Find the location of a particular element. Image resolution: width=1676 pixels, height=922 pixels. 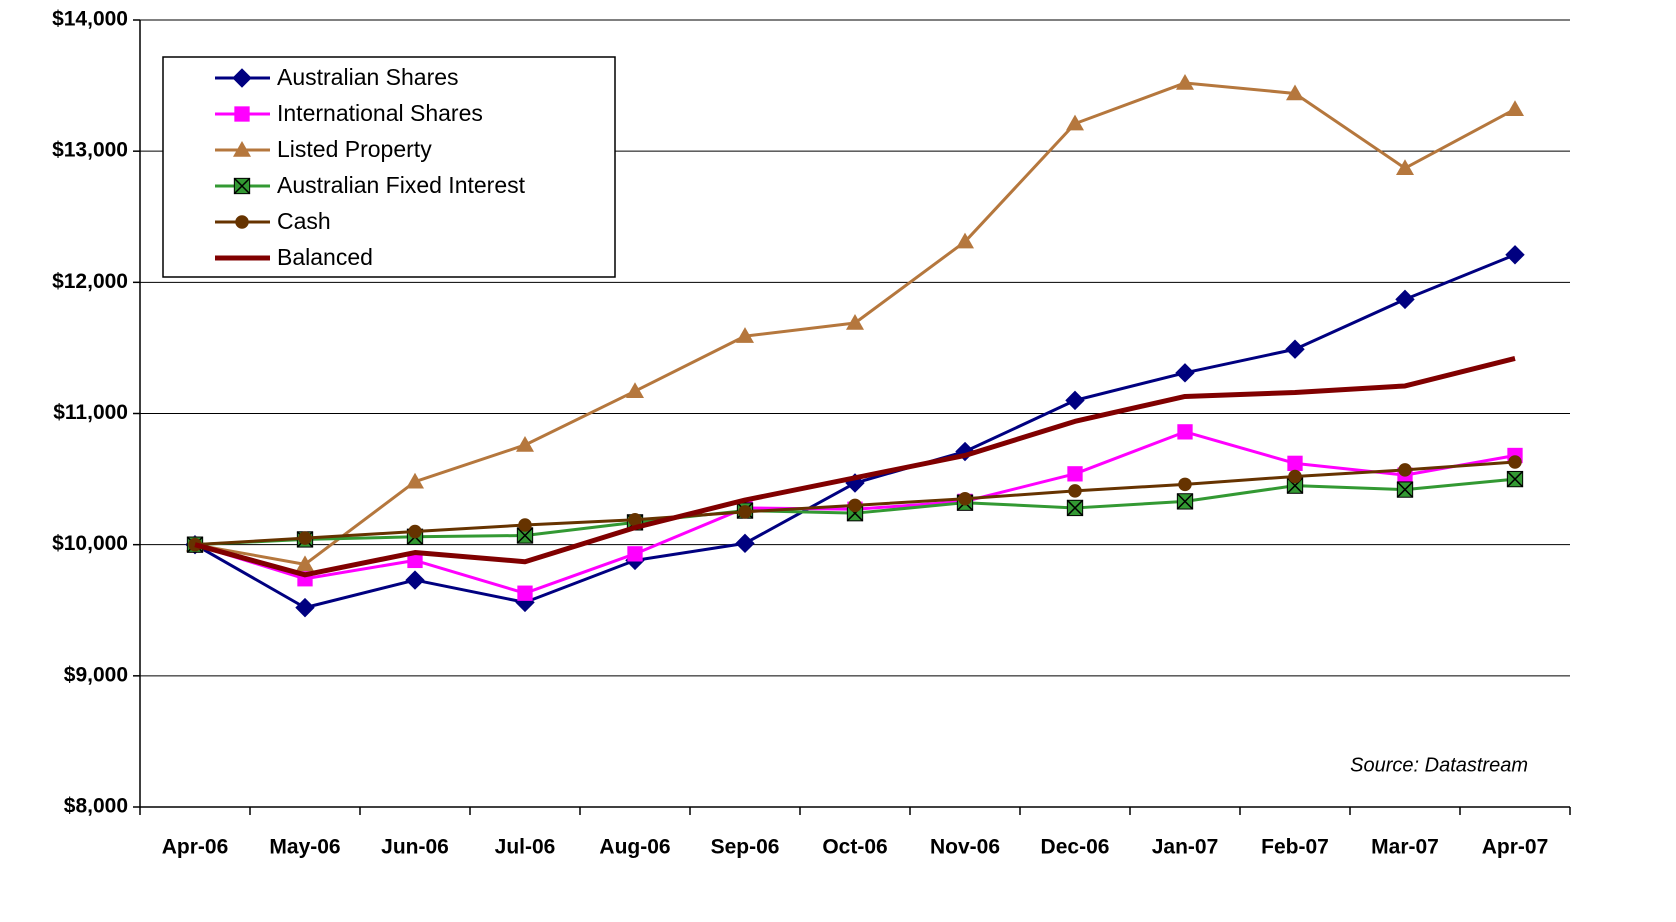

legend-box is located at coordinates (389, 167).